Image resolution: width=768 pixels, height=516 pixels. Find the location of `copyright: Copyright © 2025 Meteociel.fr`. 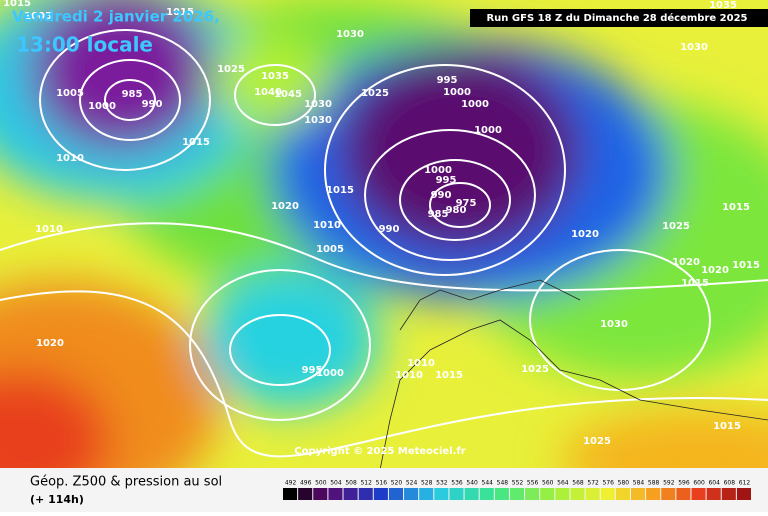

copyright: Copyright © 2025 Meteociel.fr is located at coordinates (379, 451).